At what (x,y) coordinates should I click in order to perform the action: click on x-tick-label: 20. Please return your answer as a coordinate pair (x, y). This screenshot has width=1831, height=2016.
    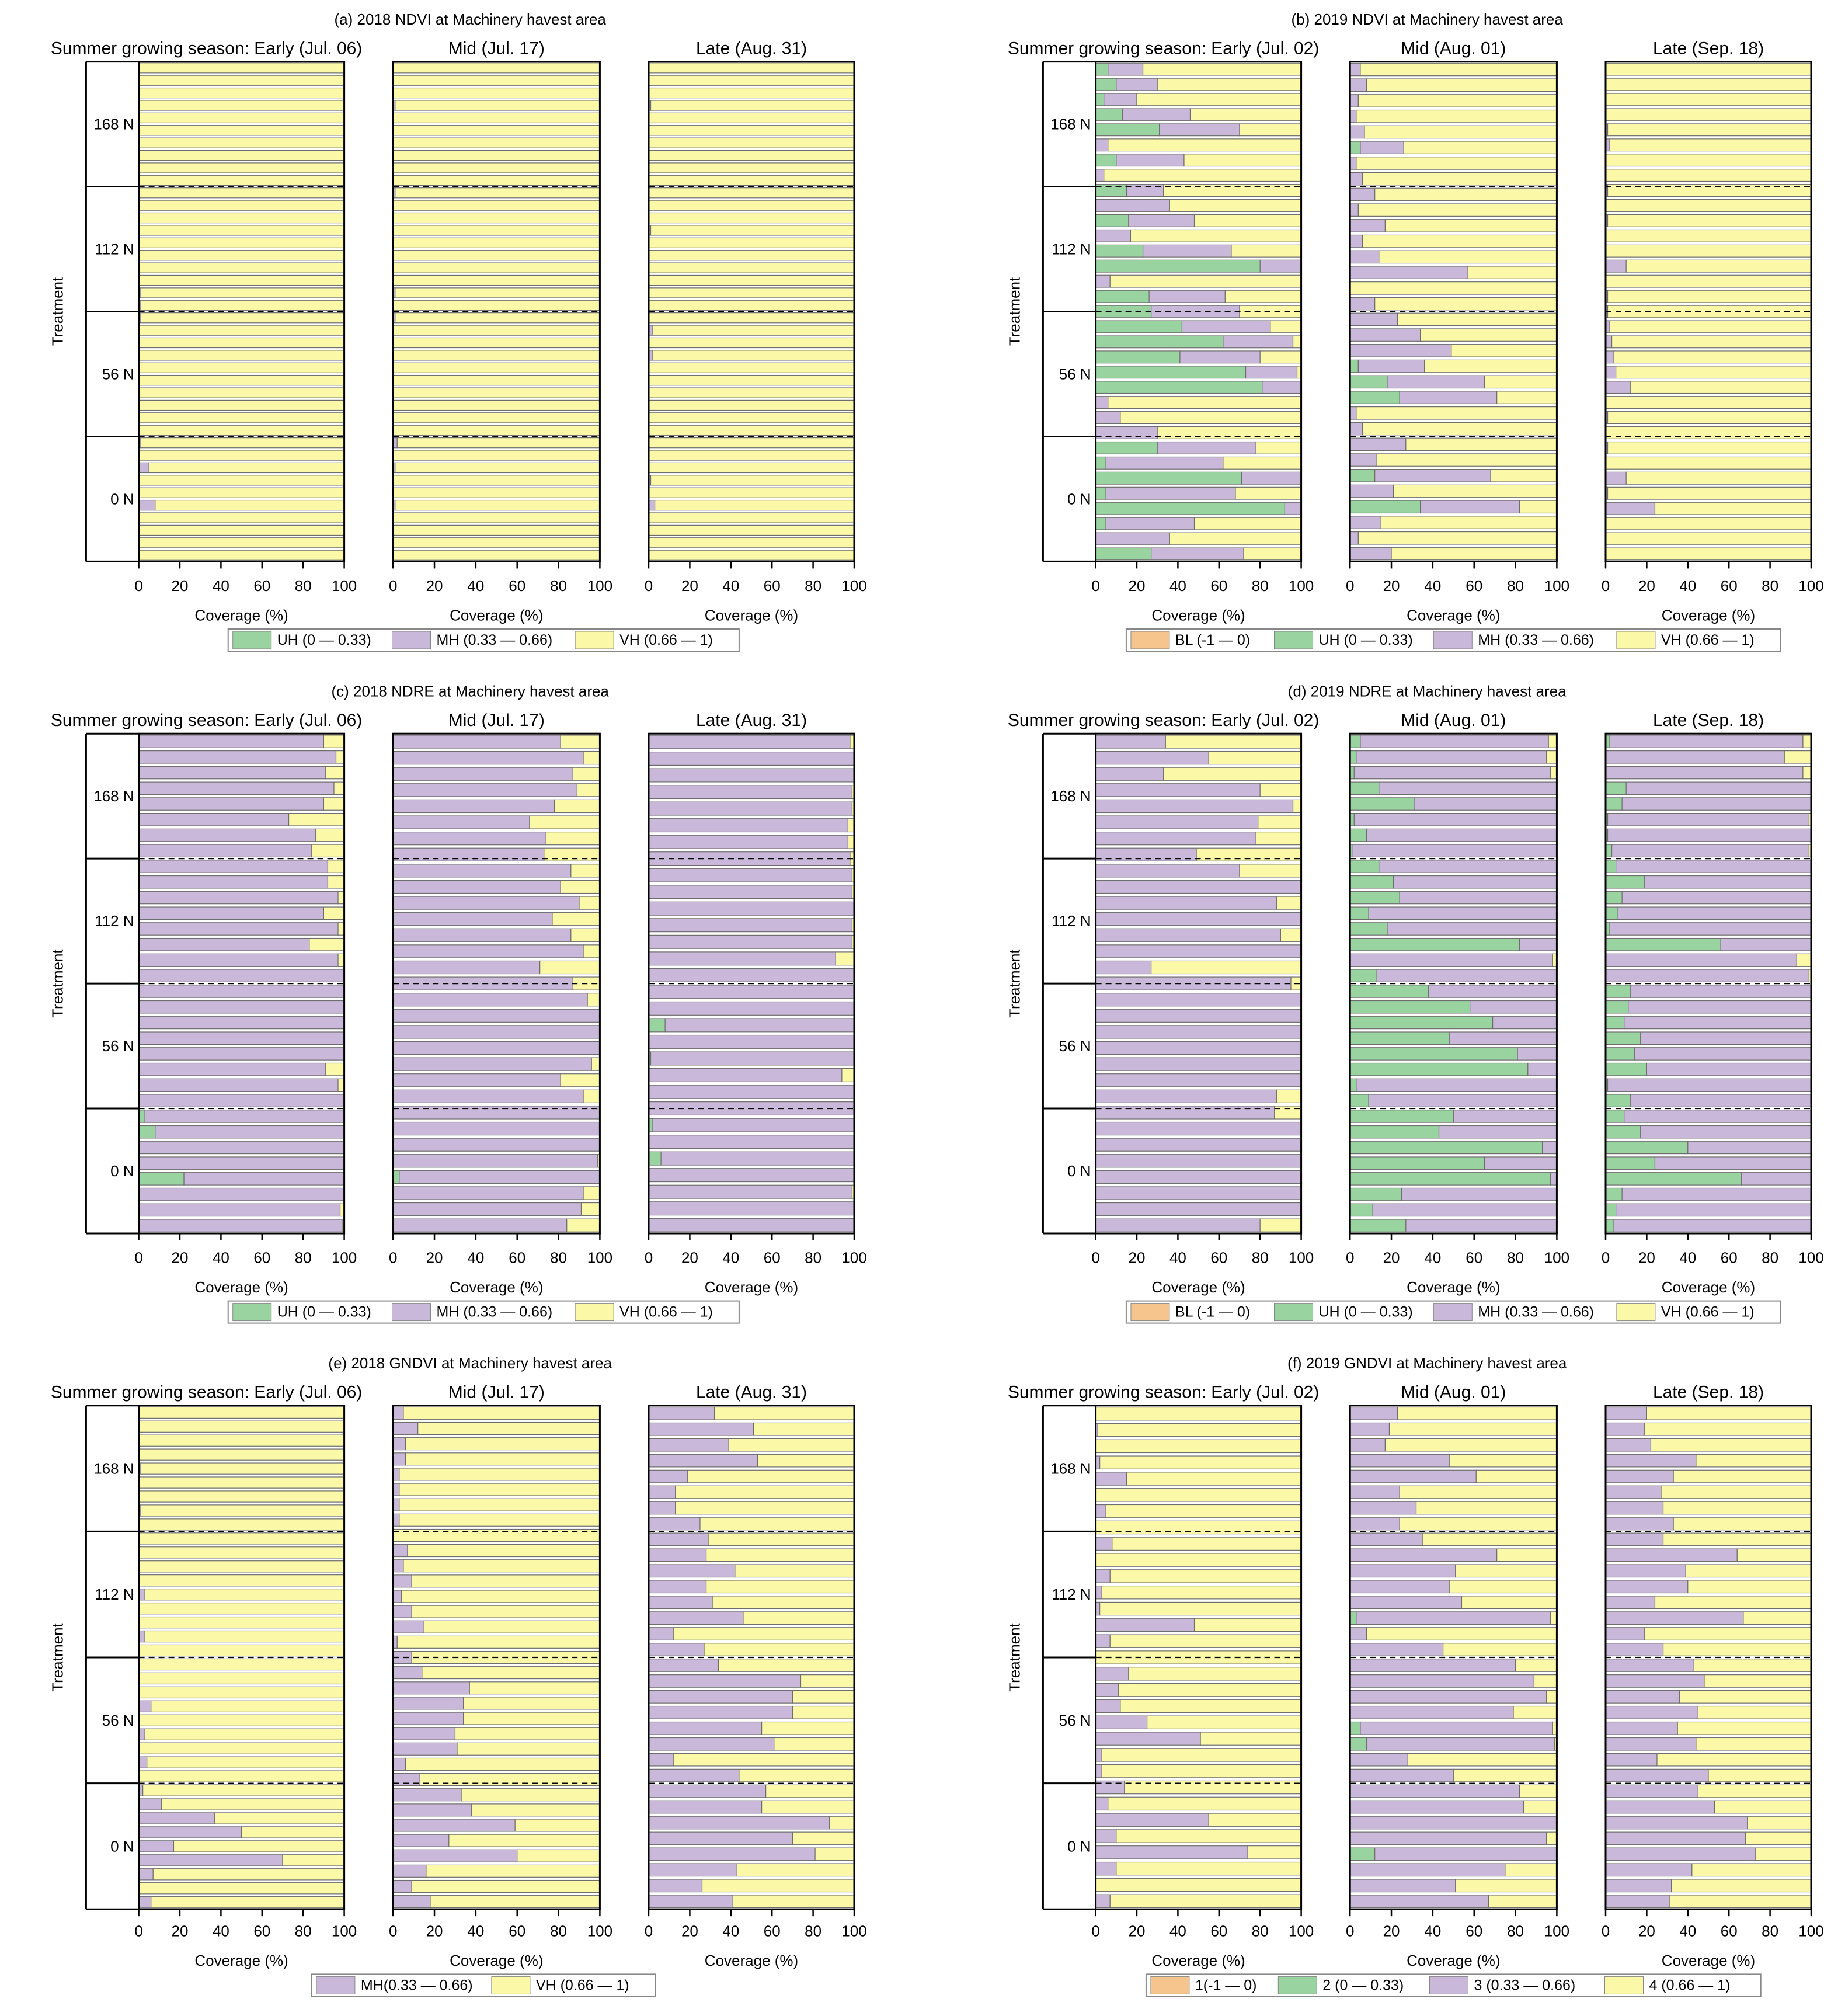
    Looking at the image, I should click on (1646, 586).